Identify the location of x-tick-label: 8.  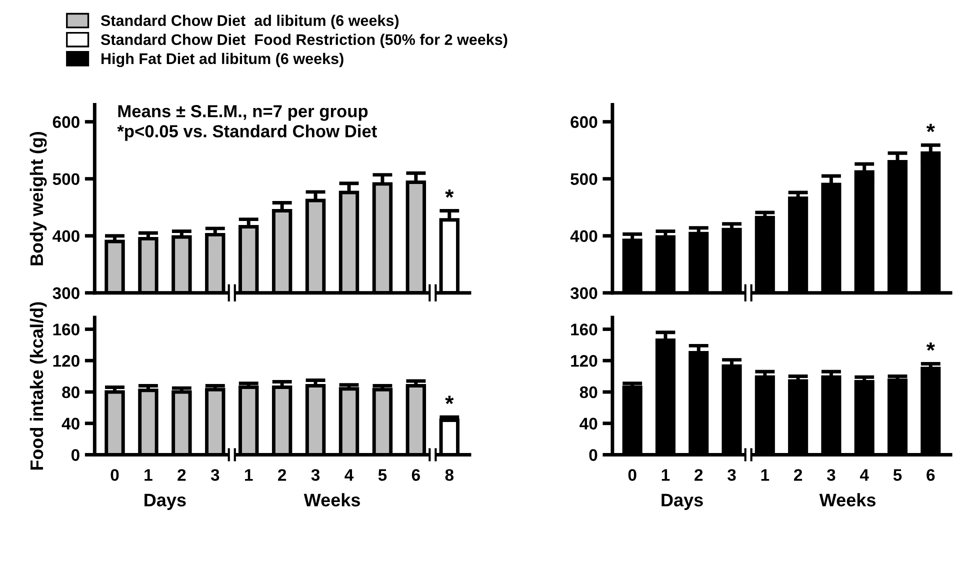
(449, 475).